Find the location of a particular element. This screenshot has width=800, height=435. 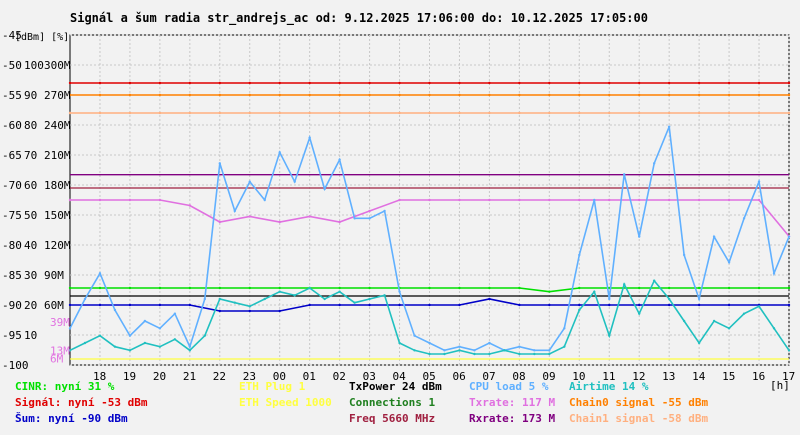

legend-entry: Chain1 signal -58 dBm is located at coordinates (638, 418).